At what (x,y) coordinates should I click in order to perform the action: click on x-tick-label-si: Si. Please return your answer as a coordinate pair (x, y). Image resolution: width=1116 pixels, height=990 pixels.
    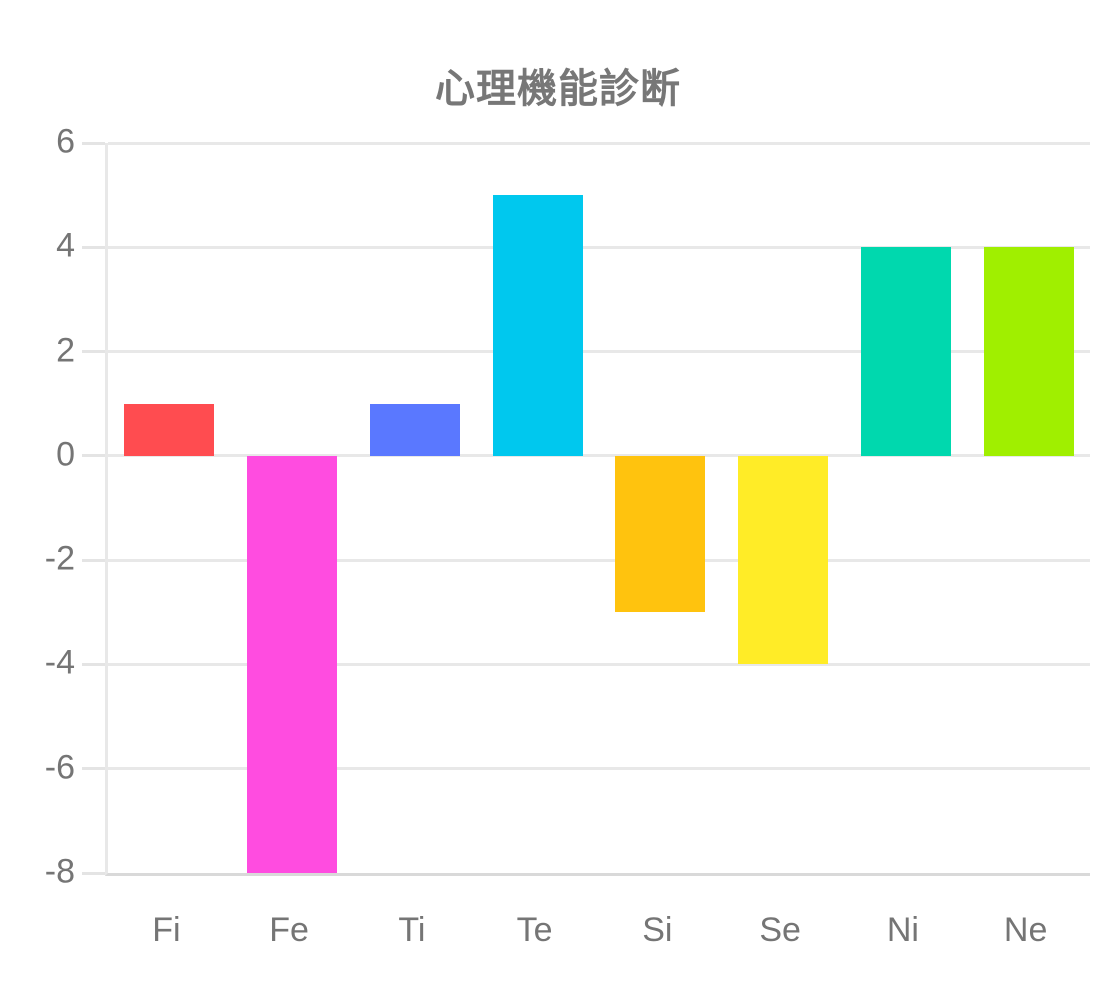
    Looking at the image, I should click on (657, 930).